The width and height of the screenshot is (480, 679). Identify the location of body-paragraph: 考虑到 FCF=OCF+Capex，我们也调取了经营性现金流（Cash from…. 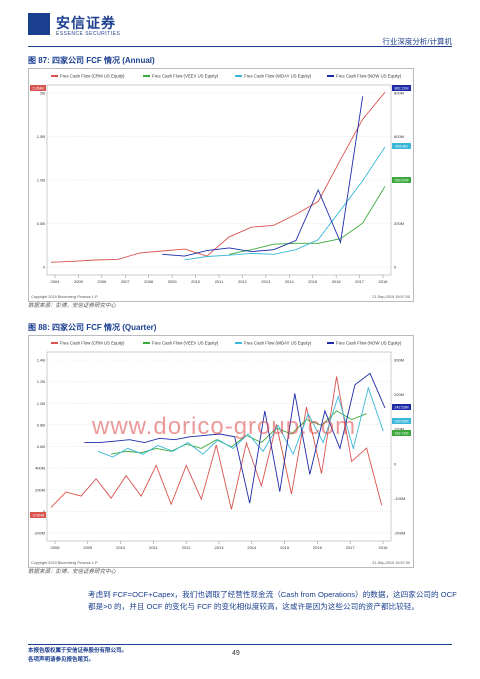
(272, 600).